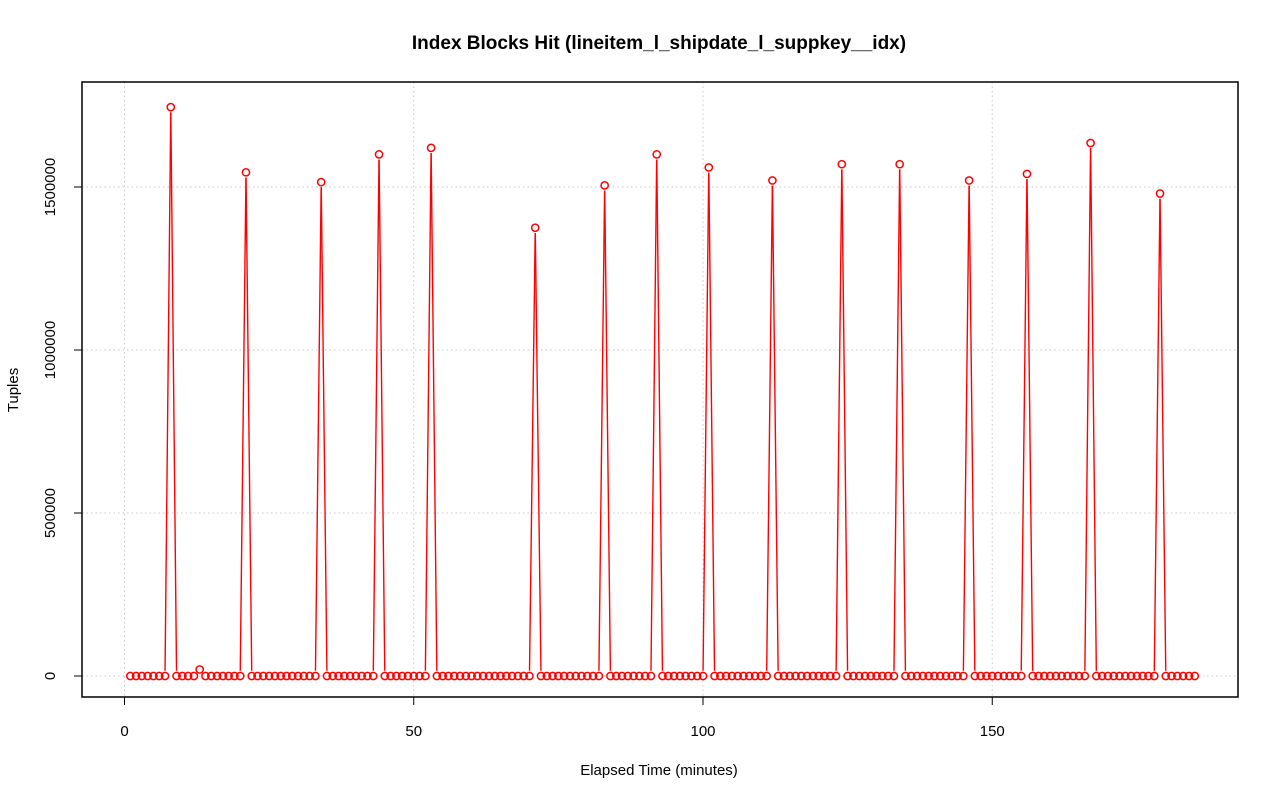 This screenshot has width=1280, height=801. Describe the element at coordinates (13, 390) in the screenshot. I see `y-axis-label: Tuples` at that location.